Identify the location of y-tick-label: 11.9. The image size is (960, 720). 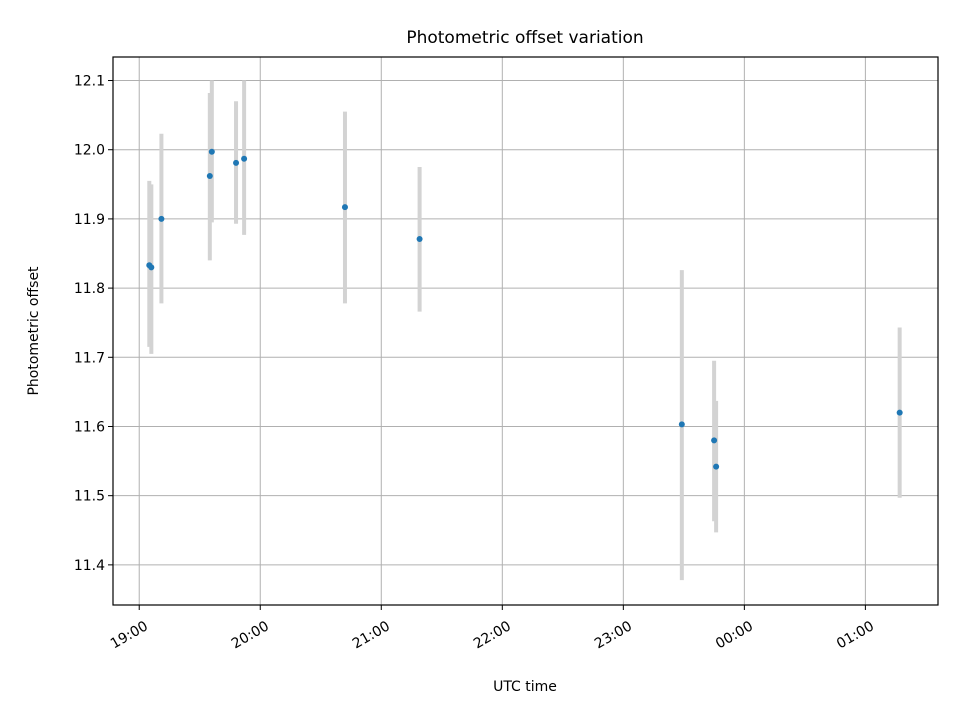
(89, 220).